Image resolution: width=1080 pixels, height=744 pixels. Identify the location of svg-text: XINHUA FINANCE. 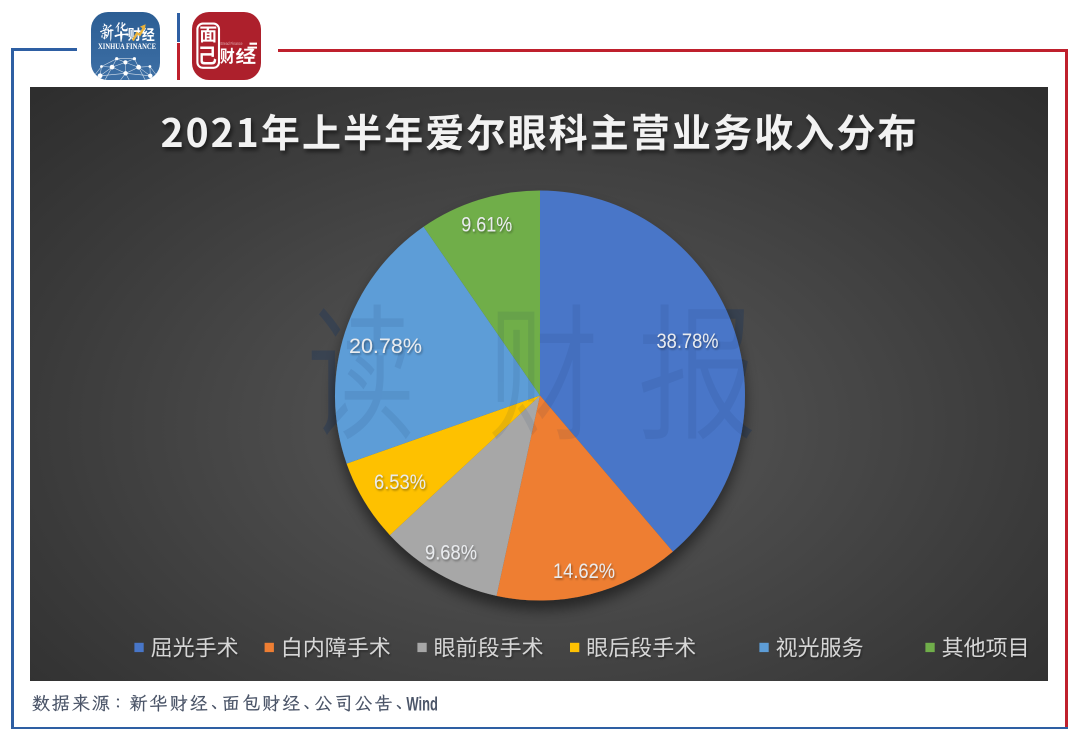
(127, 46).